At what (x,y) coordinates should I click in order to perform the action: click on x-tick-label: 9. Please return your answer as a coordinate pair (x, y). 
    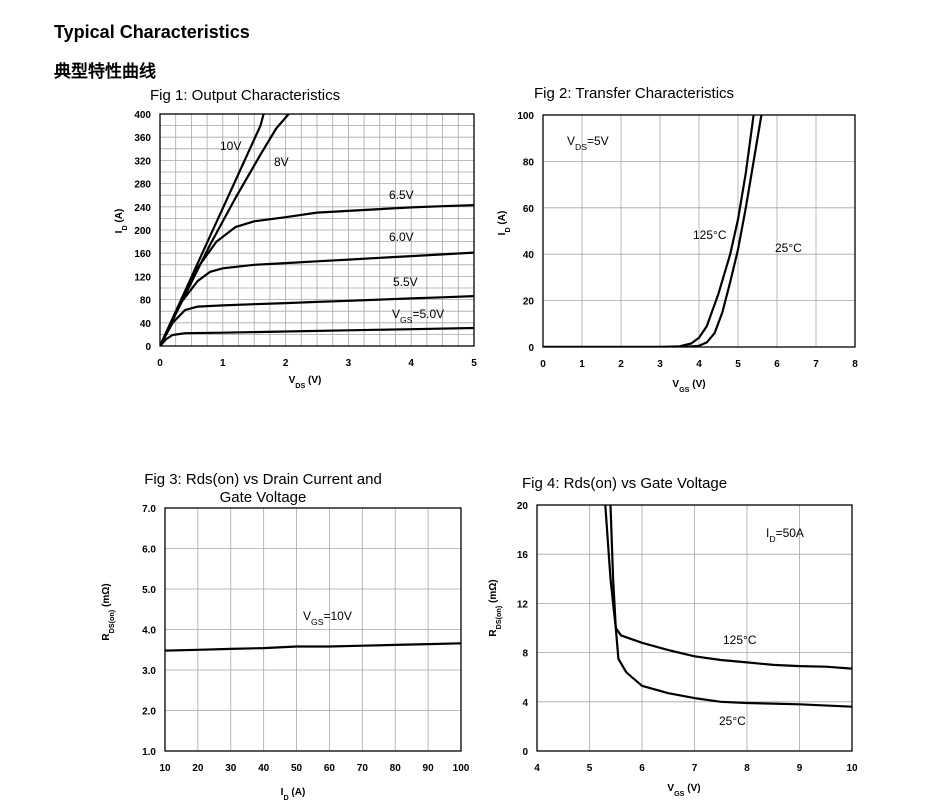
    Looking at the image, I should click on (800, 768).